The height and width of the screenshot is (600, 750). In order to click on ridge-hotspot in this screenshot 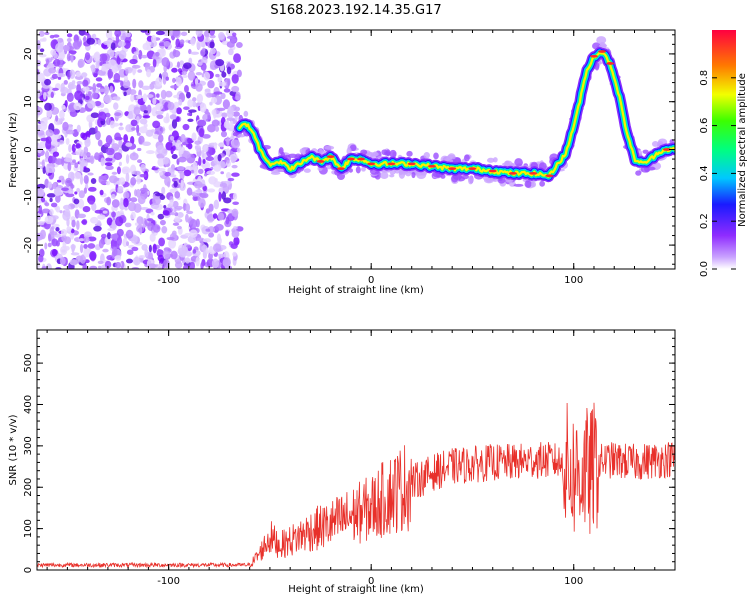, I will do `click(512, 173)`.